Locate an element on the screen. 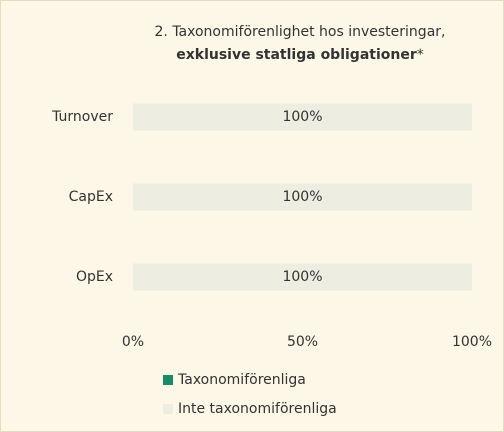 This screenshot has height=432, width=504. legend-label: Taxonomiförenliga is located at coordinates (241, 380).